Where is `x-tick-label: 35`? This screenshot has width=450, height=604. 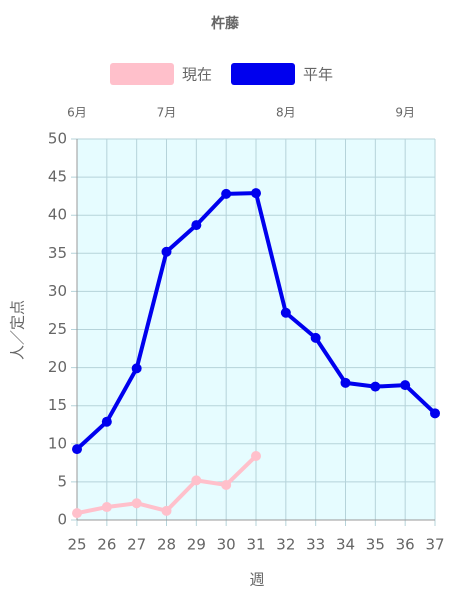 x-tick-label: 35 is located at coordinates (375, 545).